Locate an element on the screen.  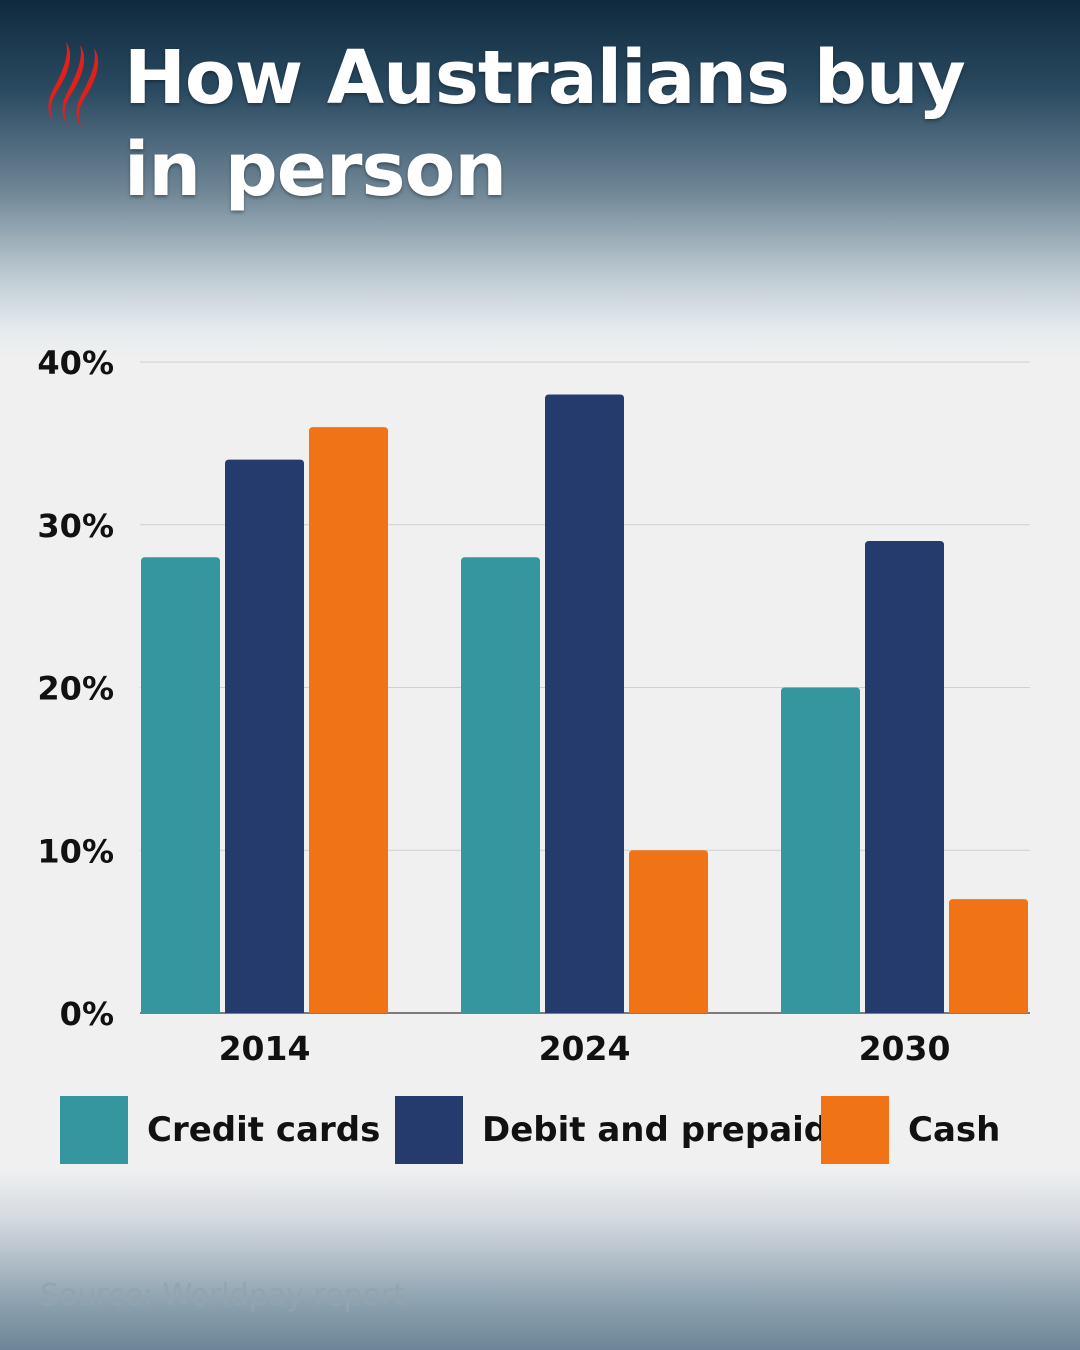
x-tick-label: 2024 is located at coordinates (585, 1048).